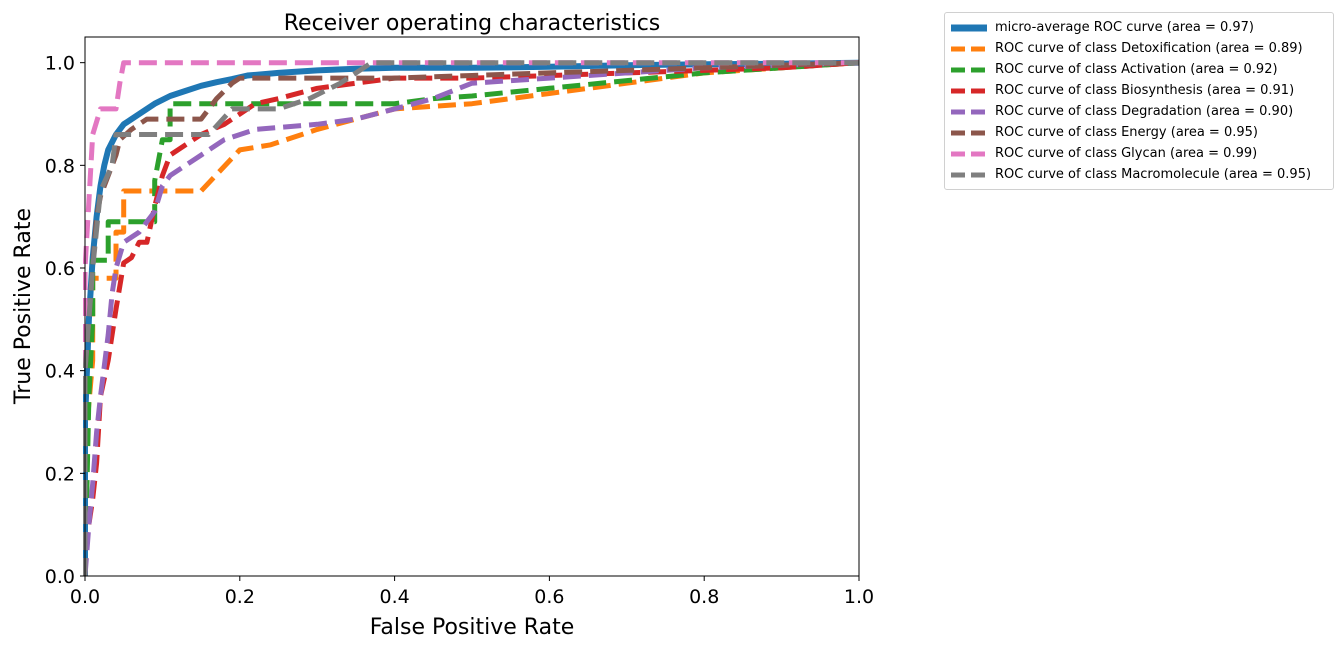  Describe the element at coordinates (472, 627) in the screenshot. I see `x-axis-label: False Positive Rate` at that location.